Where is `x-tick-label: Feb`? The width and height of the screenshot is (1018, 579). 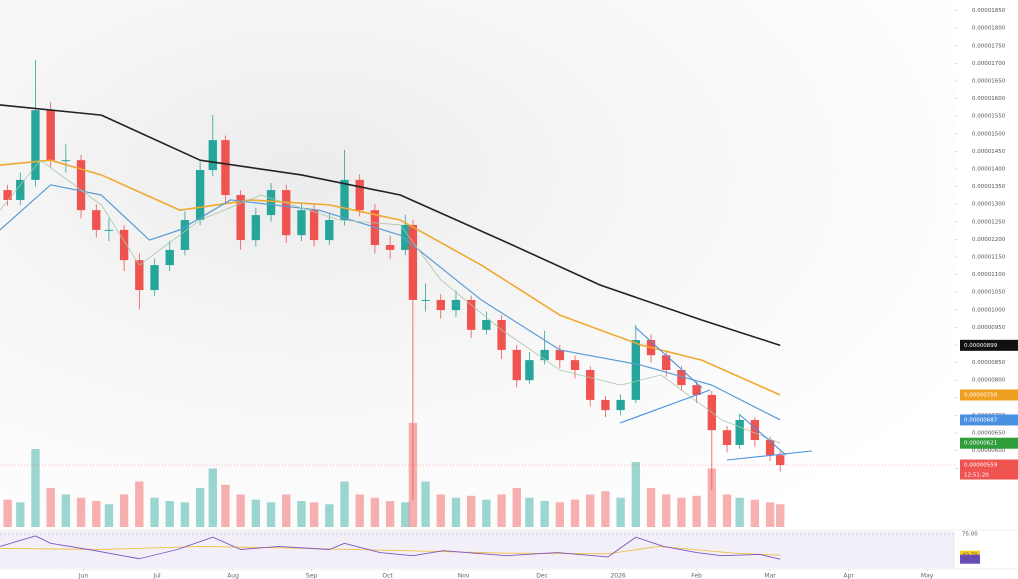
x-tick-label: Feb is located at coordinates (696, 576).